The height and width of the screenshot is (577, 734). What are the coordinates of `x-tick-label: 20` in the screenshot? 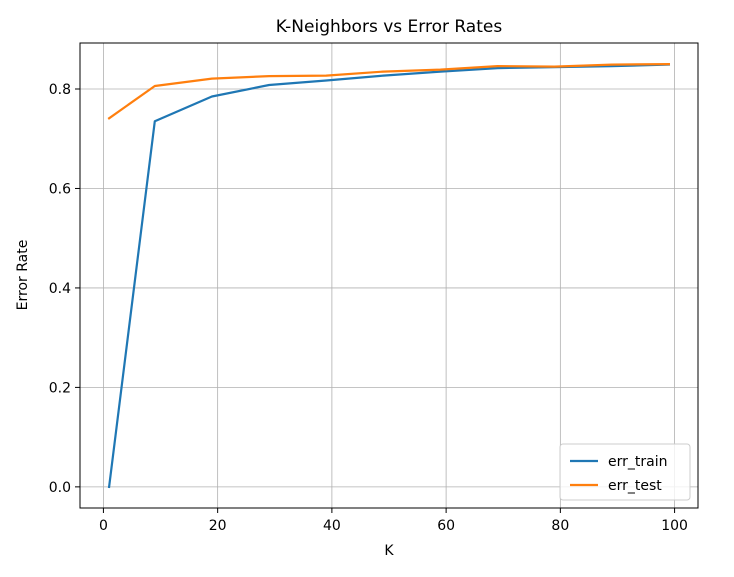 It's located at (218, 526).